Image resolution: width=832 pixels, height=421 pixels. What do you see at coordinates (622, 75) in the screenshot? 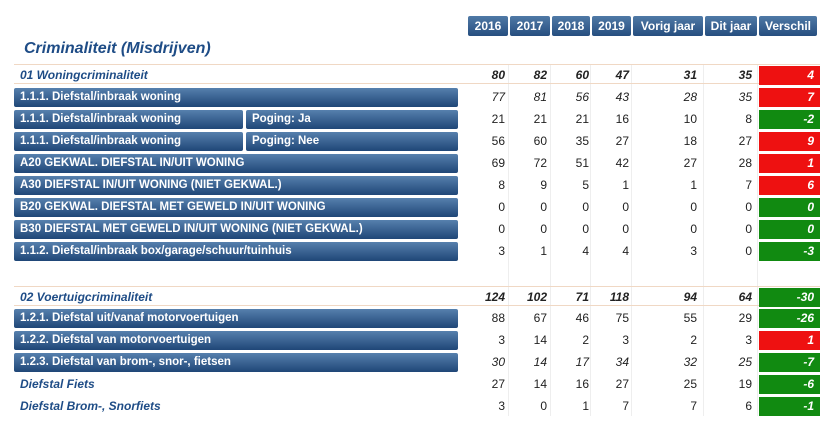
I see `cell-col-2019: 47` at bounding box center [622, 75].